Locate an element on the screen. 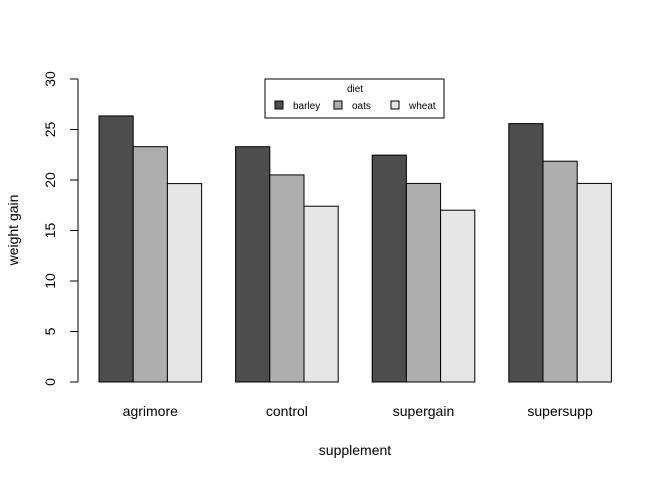  bar-supersupp-barley is located at coordinates (526, 253).